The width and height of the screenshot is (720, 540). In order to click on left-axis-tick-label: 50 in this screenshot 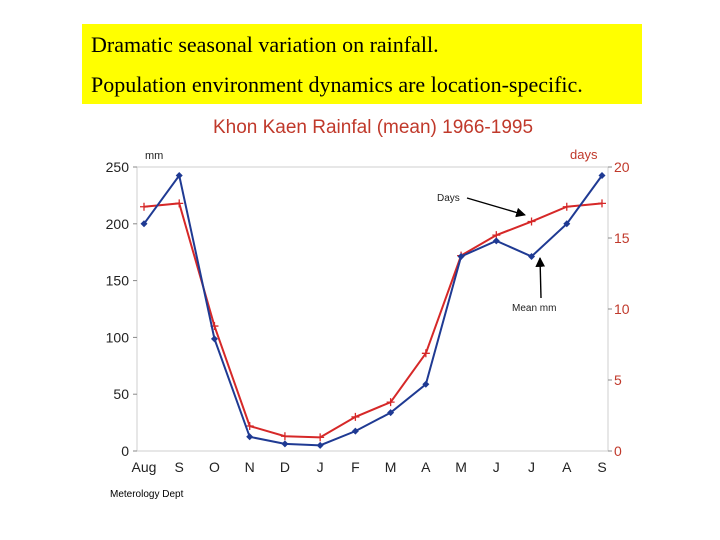, I will do `click(121, 394)`.